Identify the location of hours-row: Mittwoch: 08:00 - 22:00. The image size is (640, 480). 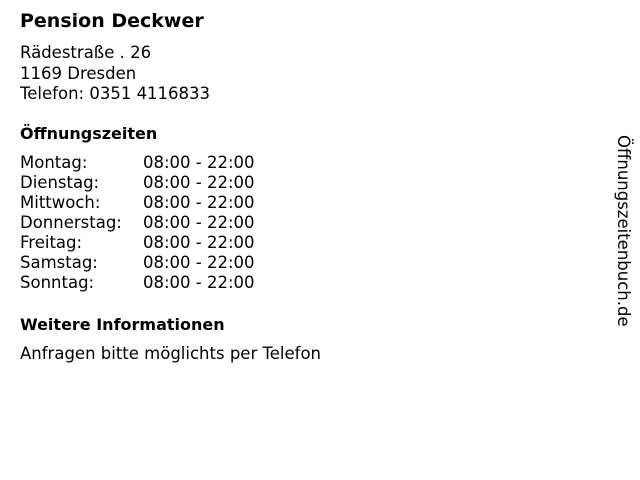
(137, 203).